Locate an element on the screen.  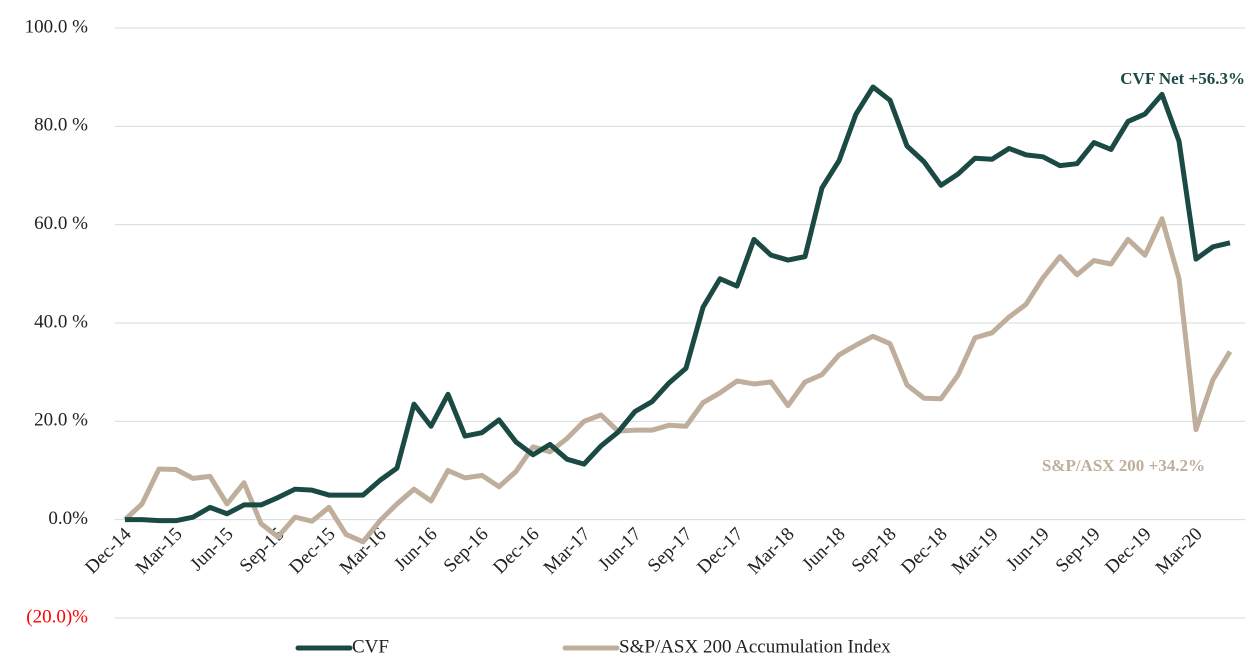
y-tick-label: 80.0 % is located at coordinates (61, 125).